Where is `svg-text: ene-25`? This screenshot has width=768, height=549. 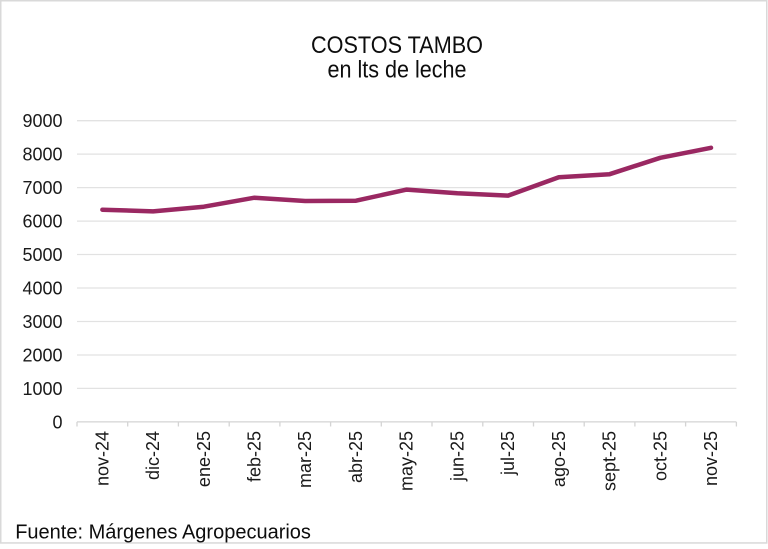
svg-text: ene-25 is located at coordinates (204, 459).